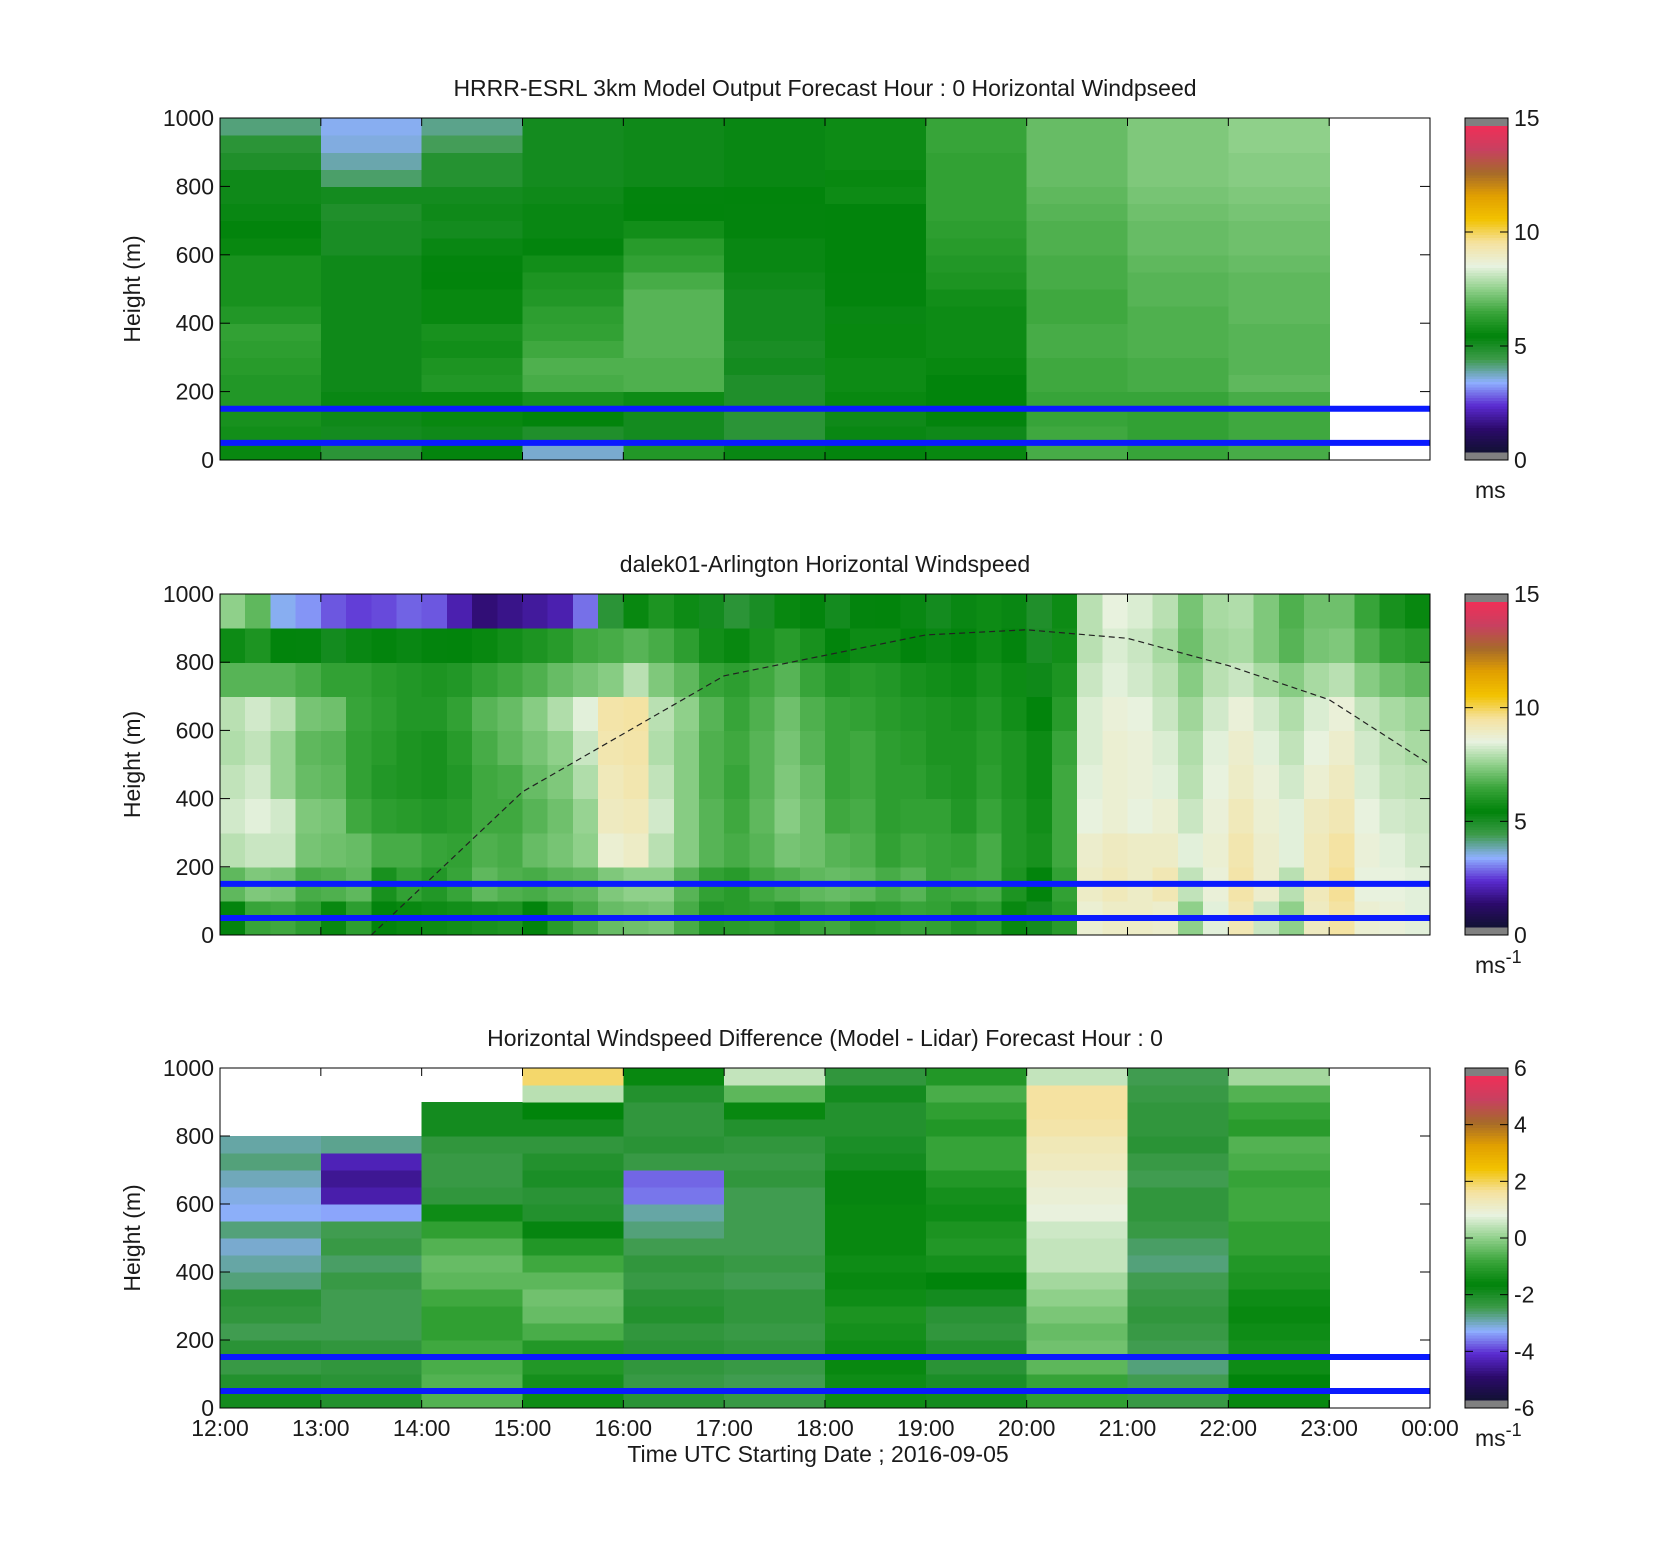 The image size is (1680, 1561). I want to click on colorbar-frame, so click(1486, 764).